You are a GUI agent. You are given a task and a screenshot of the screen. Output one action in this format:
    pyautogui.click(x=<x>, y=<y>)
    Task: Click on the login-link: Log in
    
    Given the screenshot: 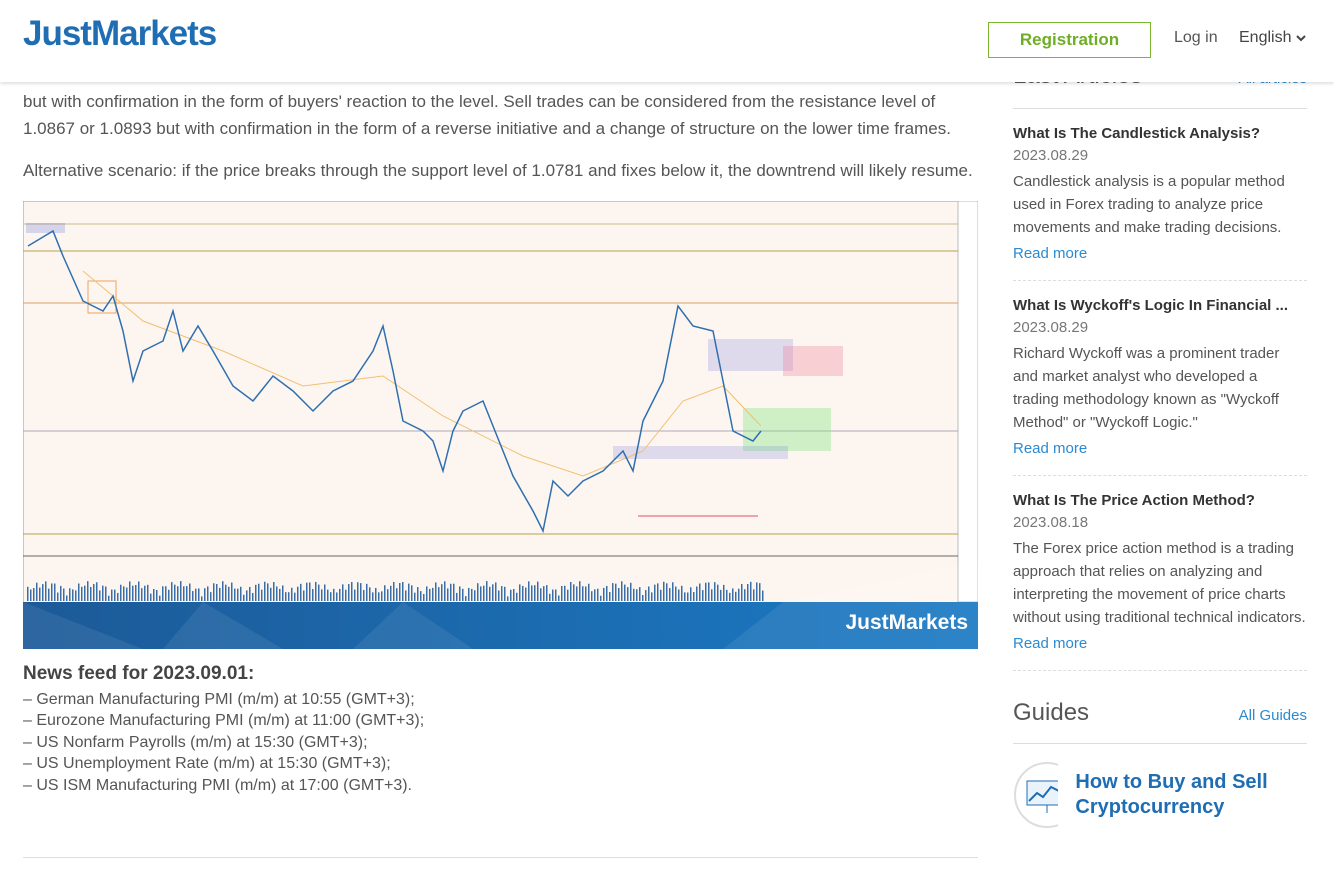 What is the action you would take?
    pyautogui.click(x=1196, y=37)
    